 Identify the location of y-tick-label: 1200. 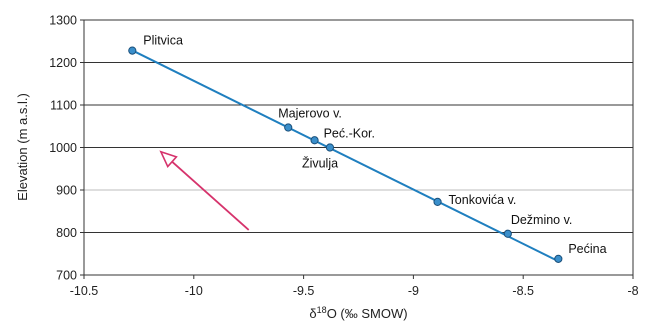
(63, 63).